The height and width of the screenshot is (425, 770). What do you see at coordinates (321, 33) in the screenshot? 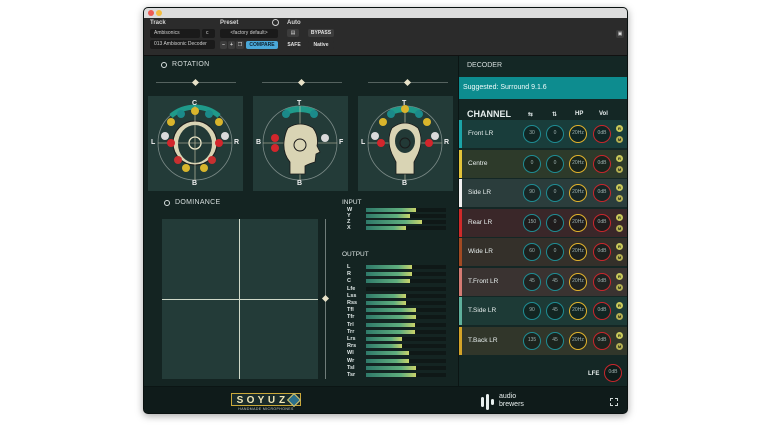
I see `bypass-button: BYPASS` at bounding box center [321, 33].